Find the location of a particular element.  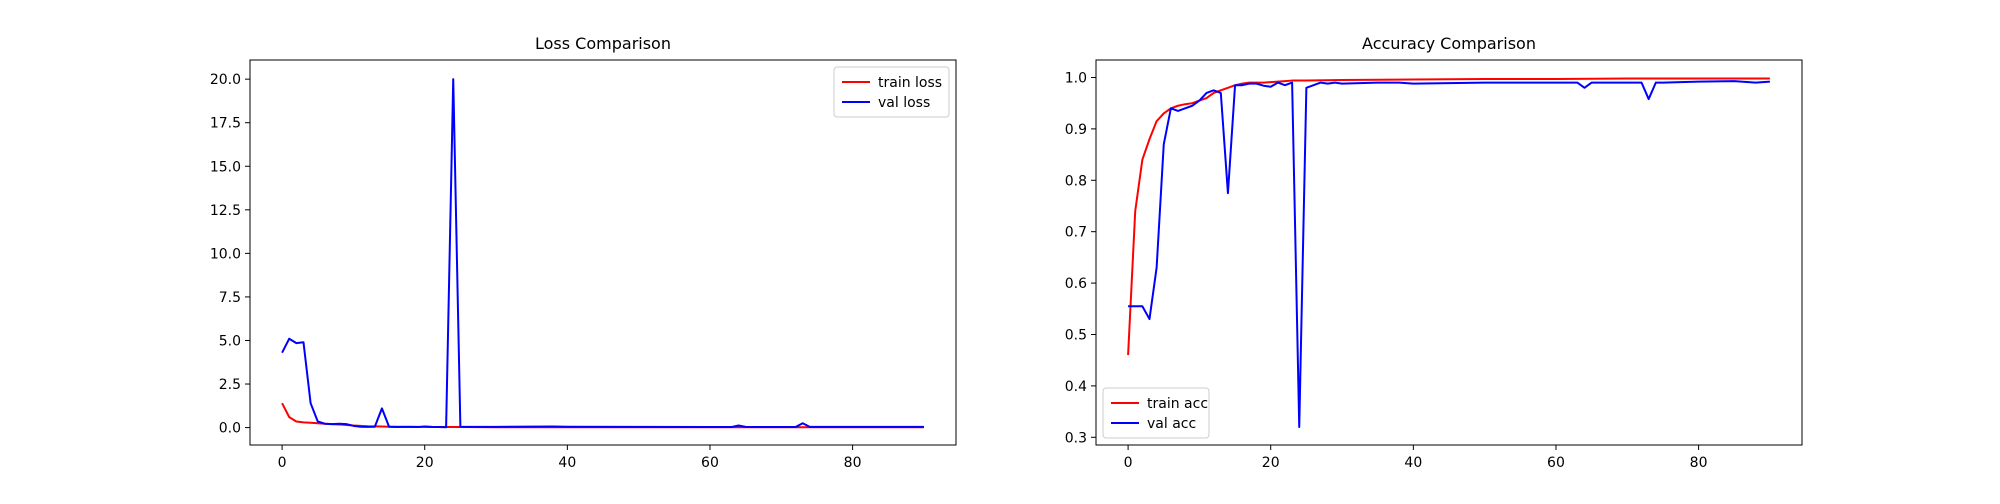

loss-y-tick-label: 10.0 is located at coordinates (225, 254).